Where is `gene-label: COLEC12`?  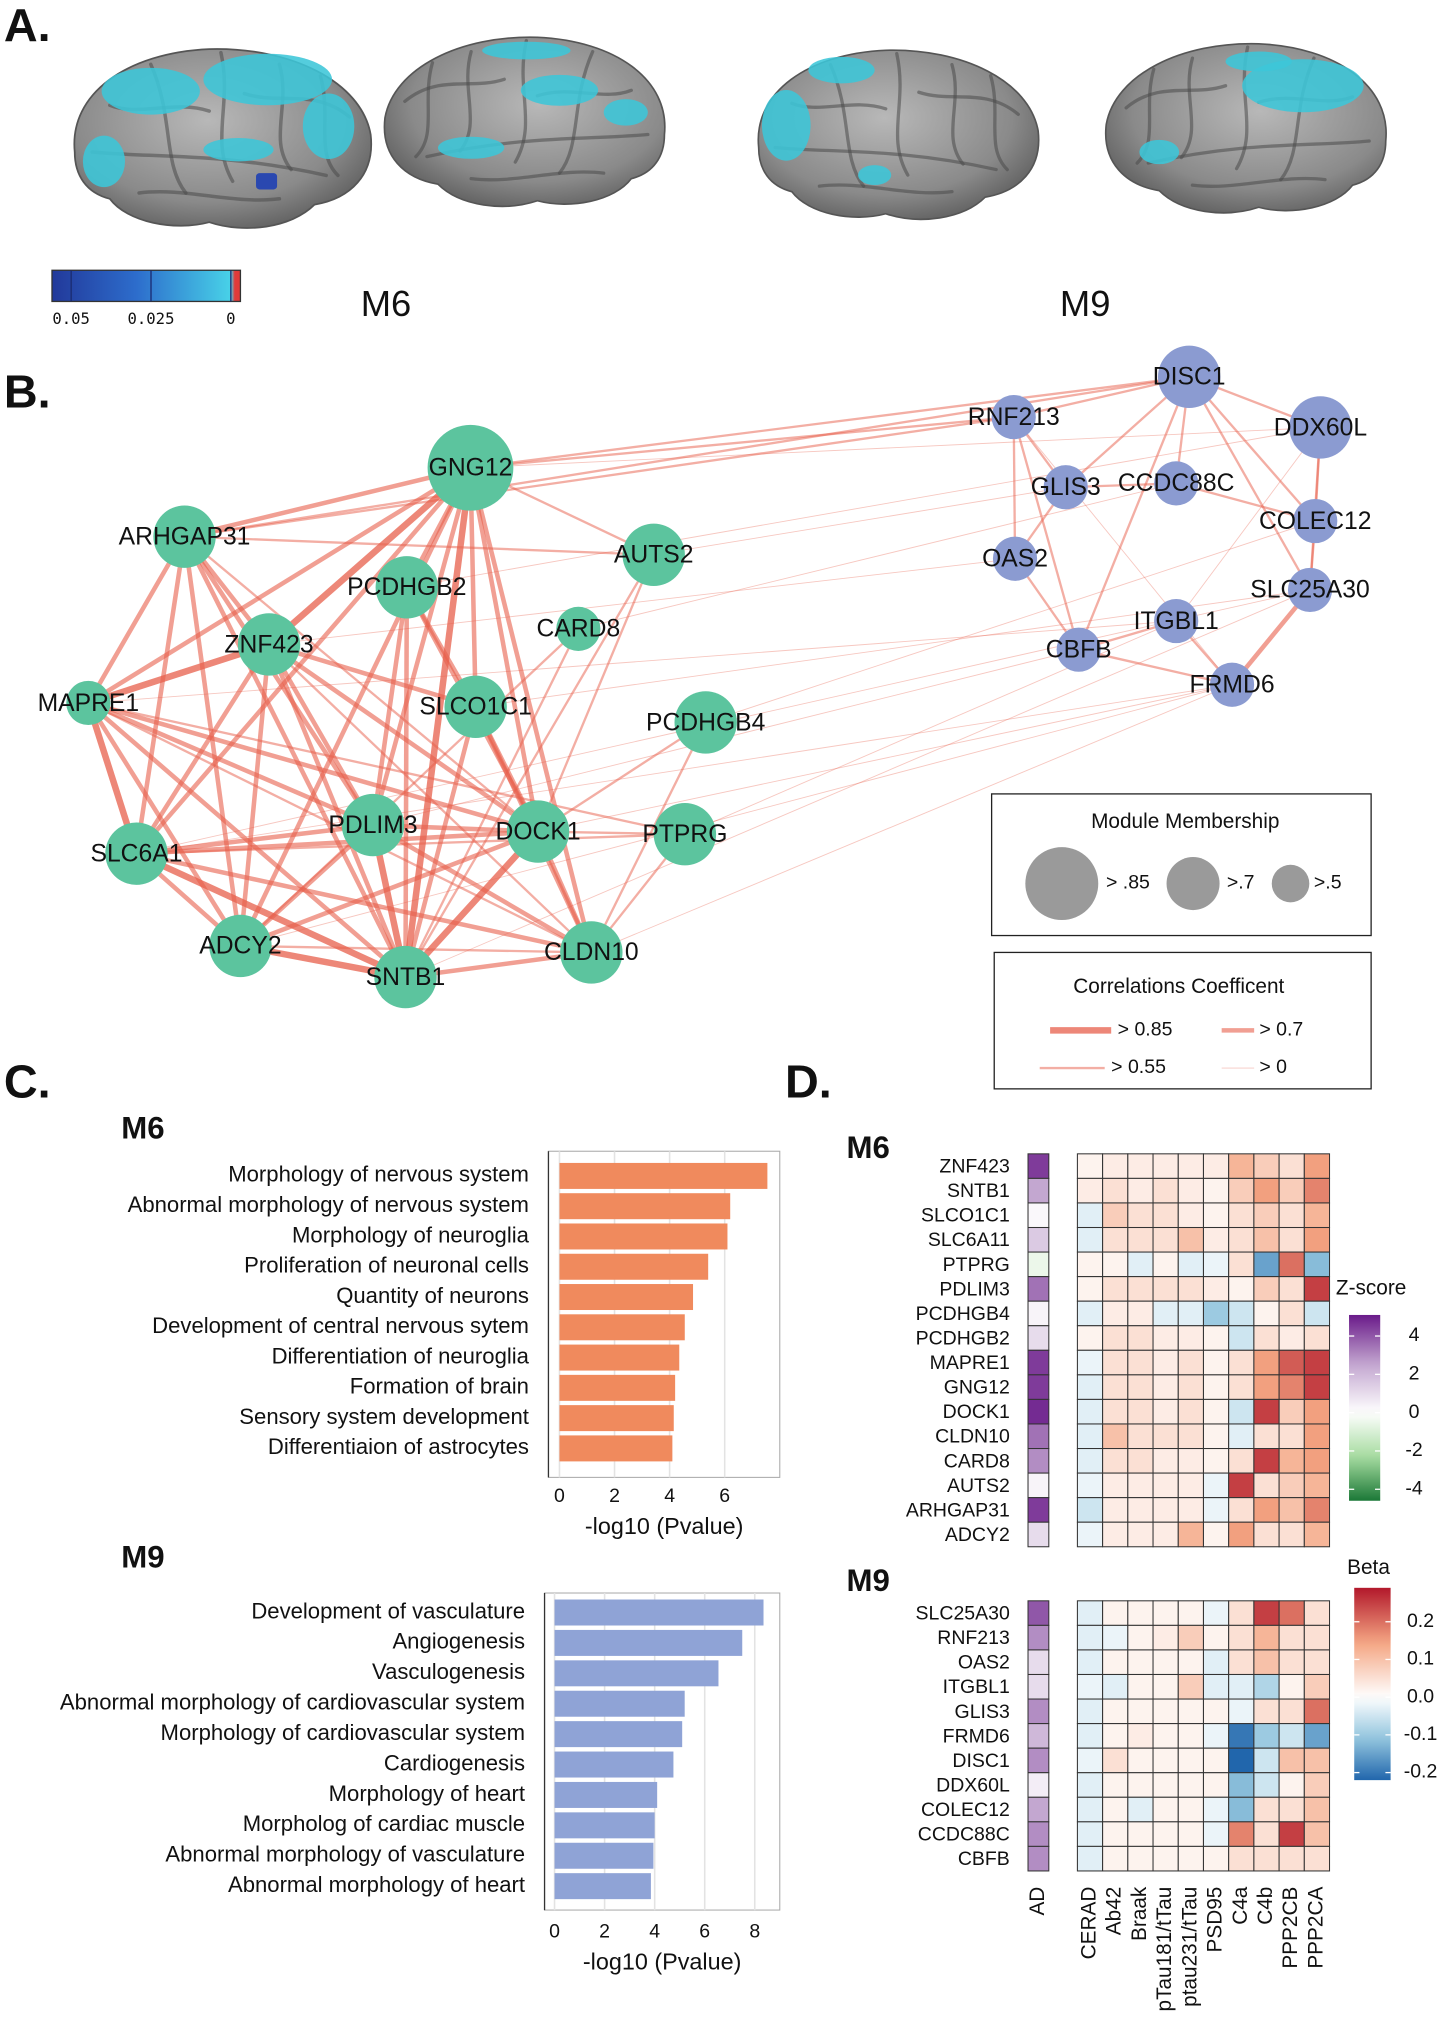 gene-label: COLEC12 is located at coordinates (1315, 521).